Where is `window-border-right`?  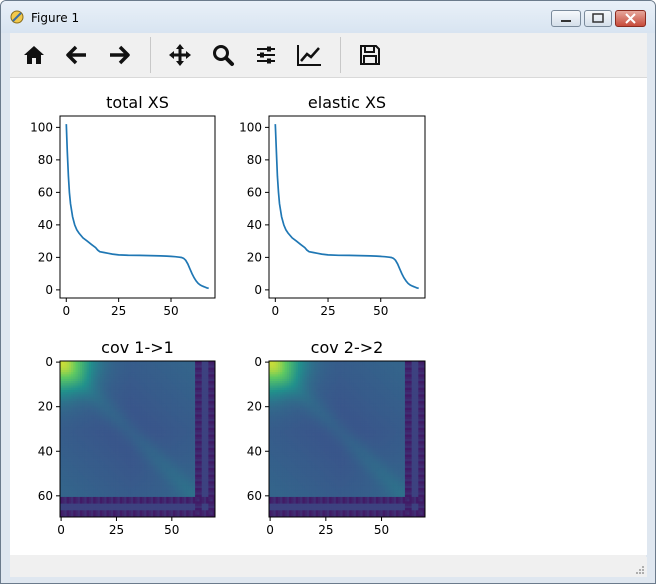 window-border-right is located at coordinates (650, 308).